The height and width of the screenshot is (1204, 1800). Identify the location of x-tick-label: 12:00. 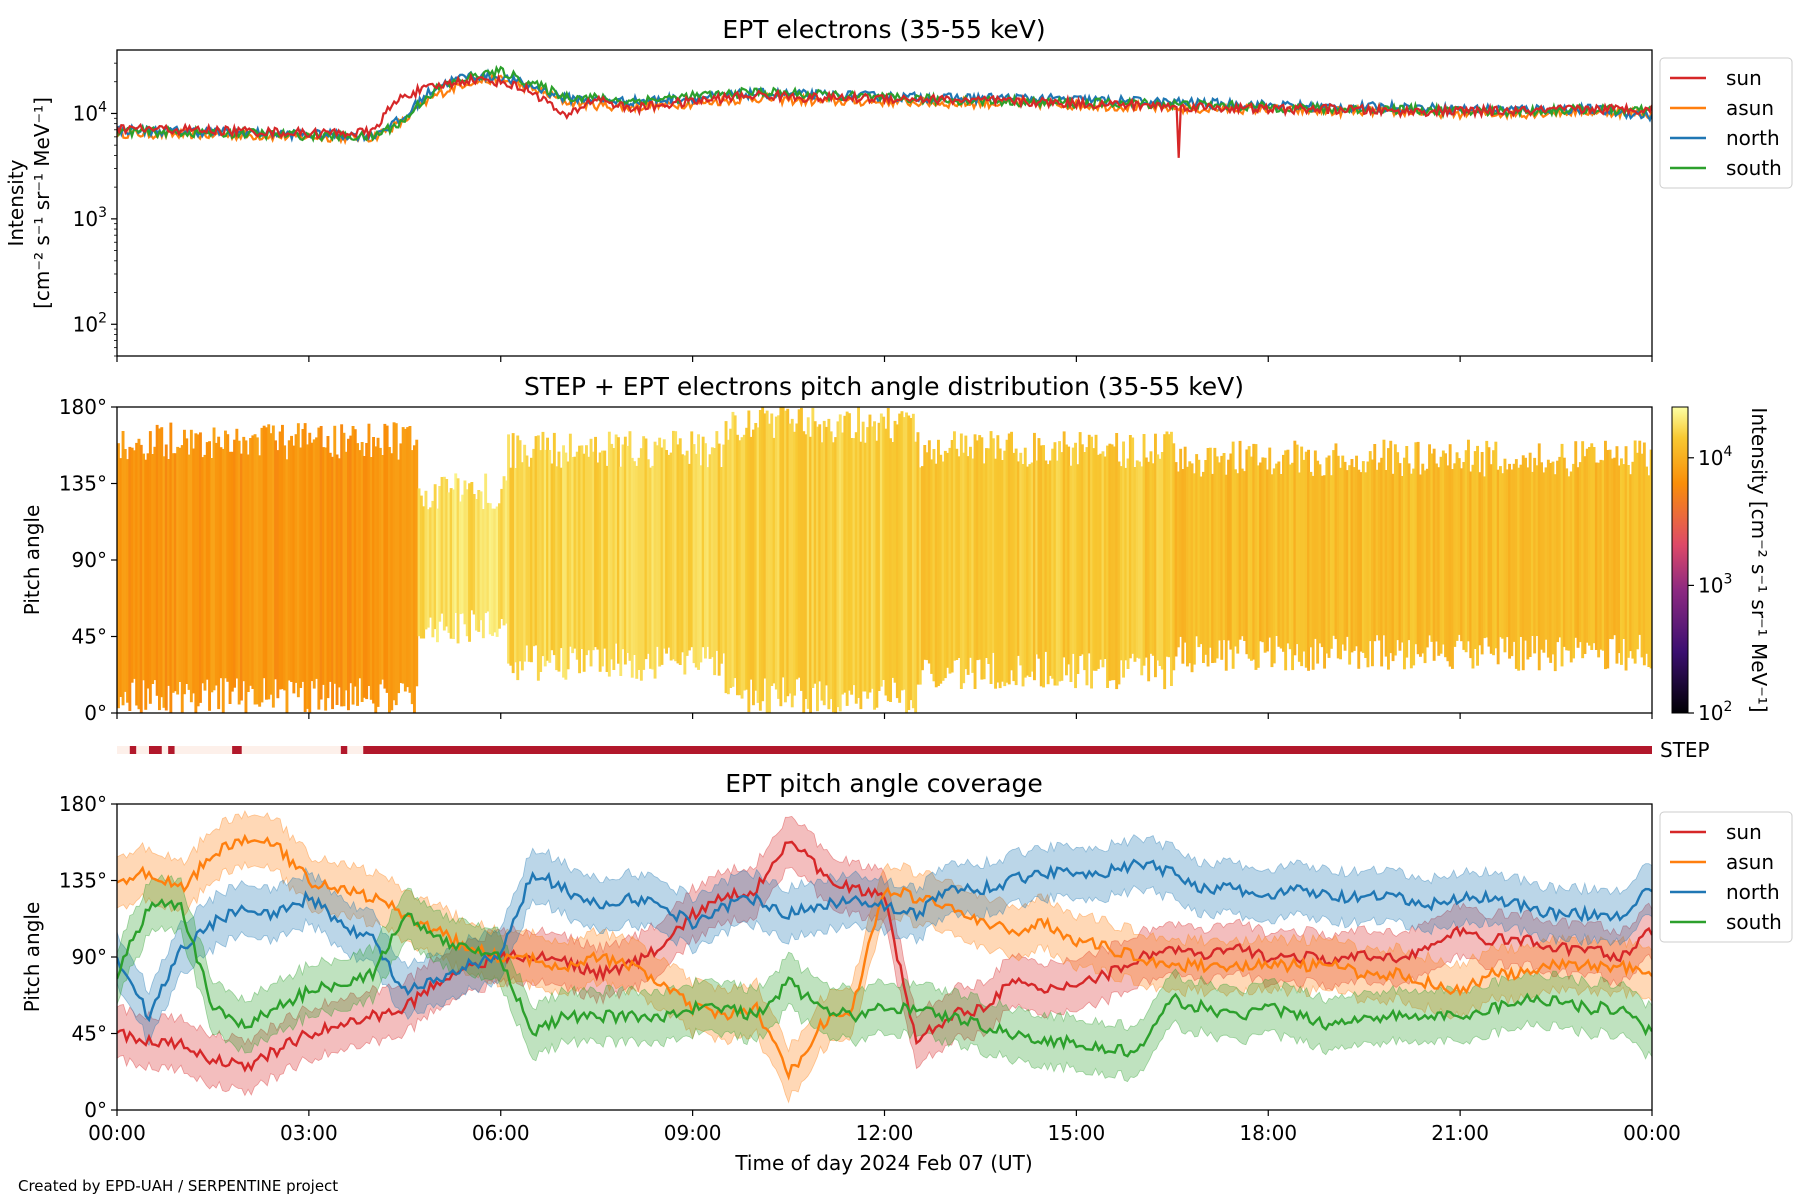
(885, 1133).